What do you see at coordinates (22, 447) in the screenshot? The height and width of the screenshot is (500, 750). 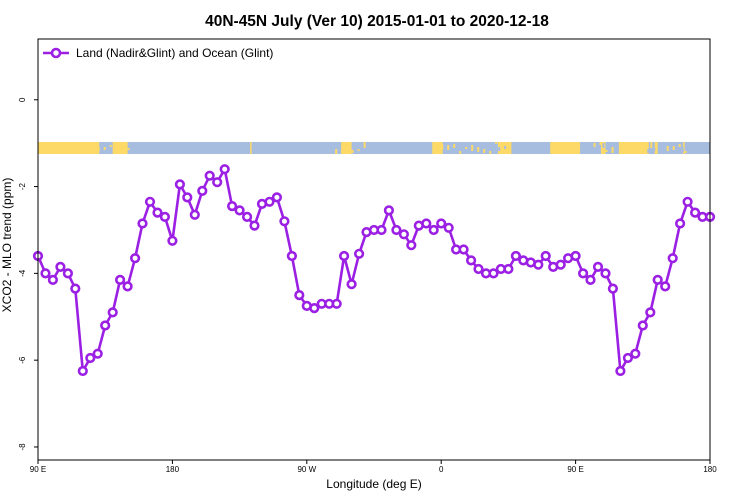 I see `y-tick-label: -8` at bounding box center [22, 447].